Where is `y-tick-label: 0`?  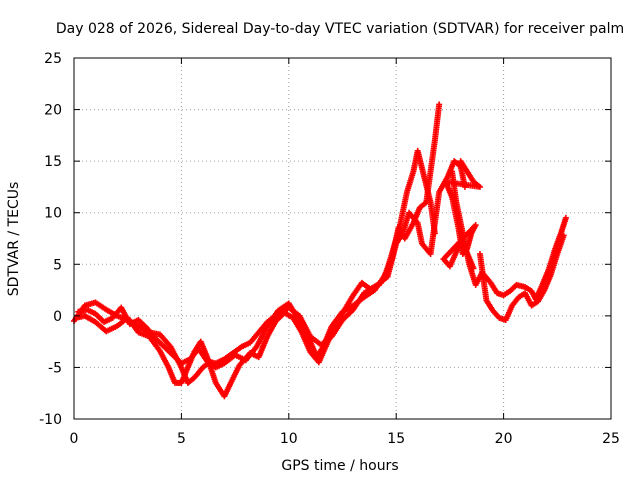
y-tick-label: 0 is located at coordinates (57, 317).